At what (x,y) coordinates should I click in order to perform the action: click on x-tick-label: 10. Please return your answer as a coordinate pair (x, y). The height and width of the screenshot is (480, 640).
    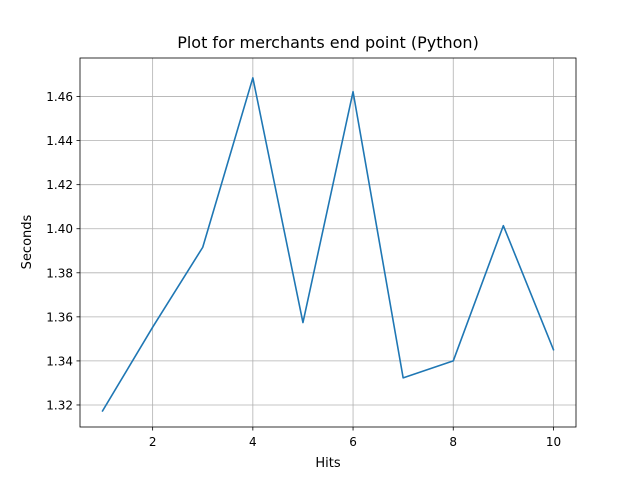
    Looking at the image, I should click on (553, 442).